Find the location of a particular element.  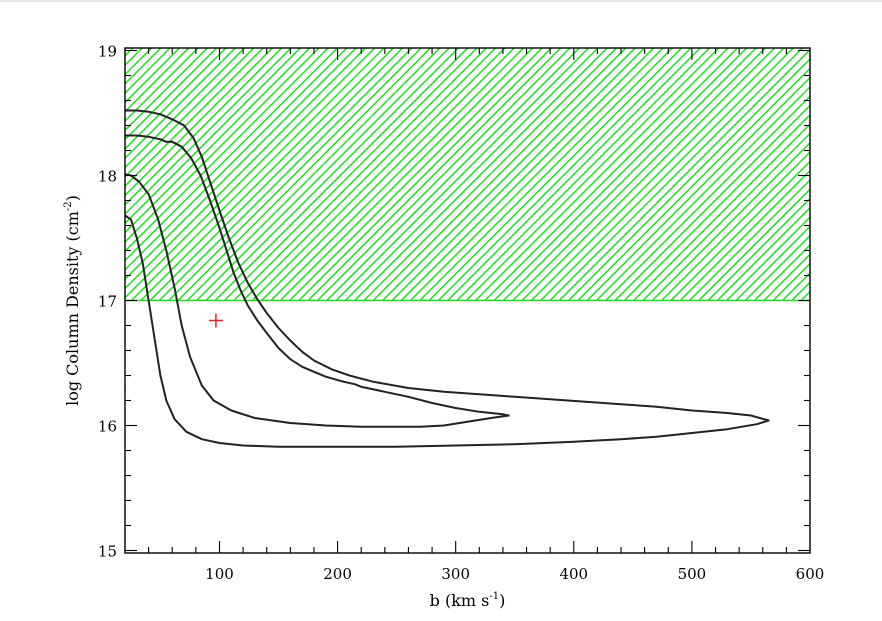

x-axis-label-main: b (km s is located at coordinates (460, 600).